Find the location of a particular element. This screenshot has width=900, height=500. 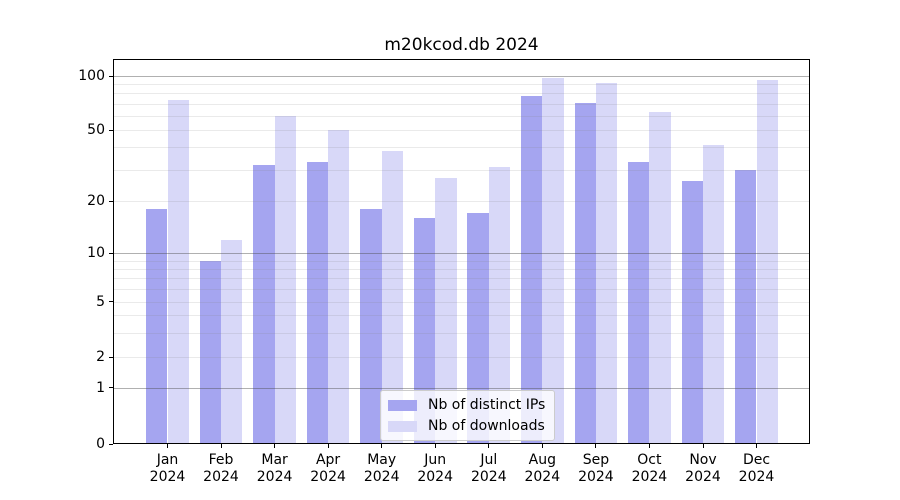

y-tick-label: 0 is located at coordinates (100, 444).